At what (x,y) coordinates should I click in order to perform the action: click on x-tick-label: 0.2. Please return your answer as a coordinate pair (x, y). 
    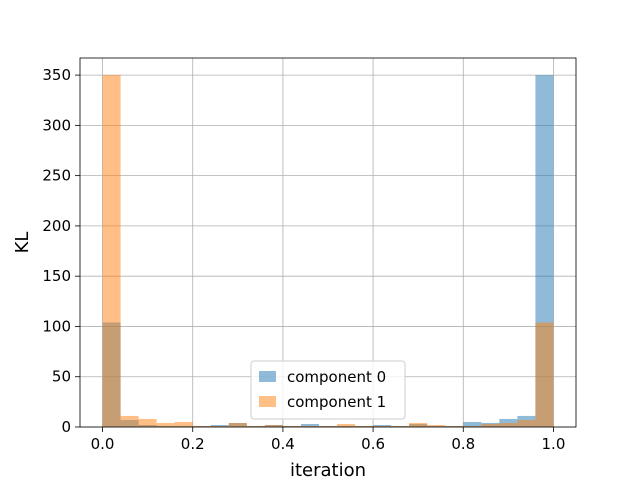
    Looking at the image, I should click on (193, 444).